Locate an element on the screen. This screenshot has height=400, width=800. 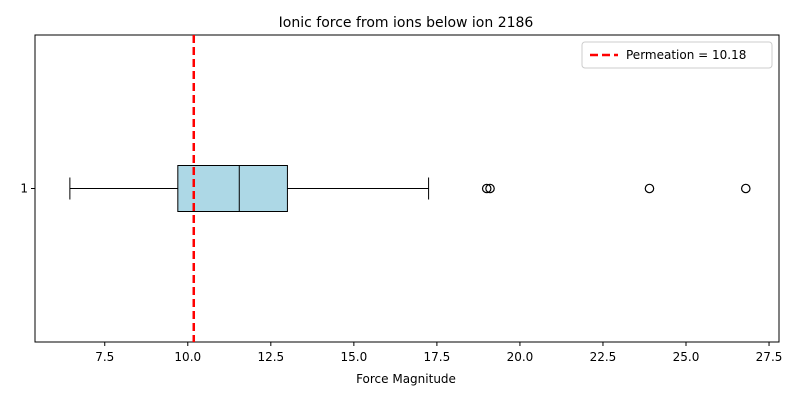
y-tick-label: 1 is located at coordinates (24, 189).